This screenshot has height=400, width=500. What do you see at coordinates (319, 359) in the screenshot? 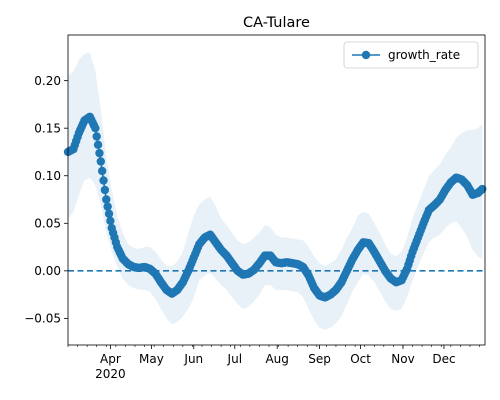
I see `x-tick-label: Sep` at bounding box center [319, 359].